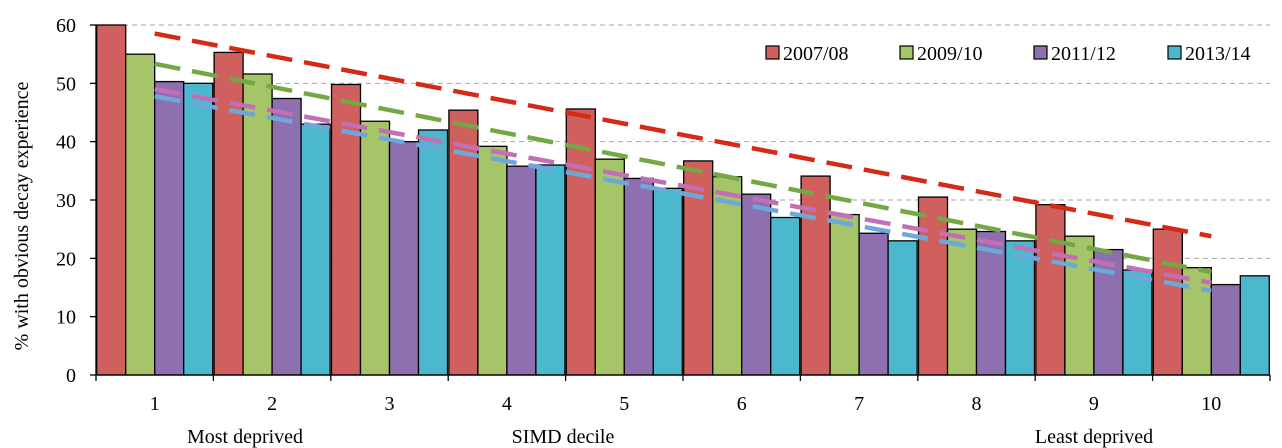  I want to click on x-tick-label: 8, so click(977, 404).